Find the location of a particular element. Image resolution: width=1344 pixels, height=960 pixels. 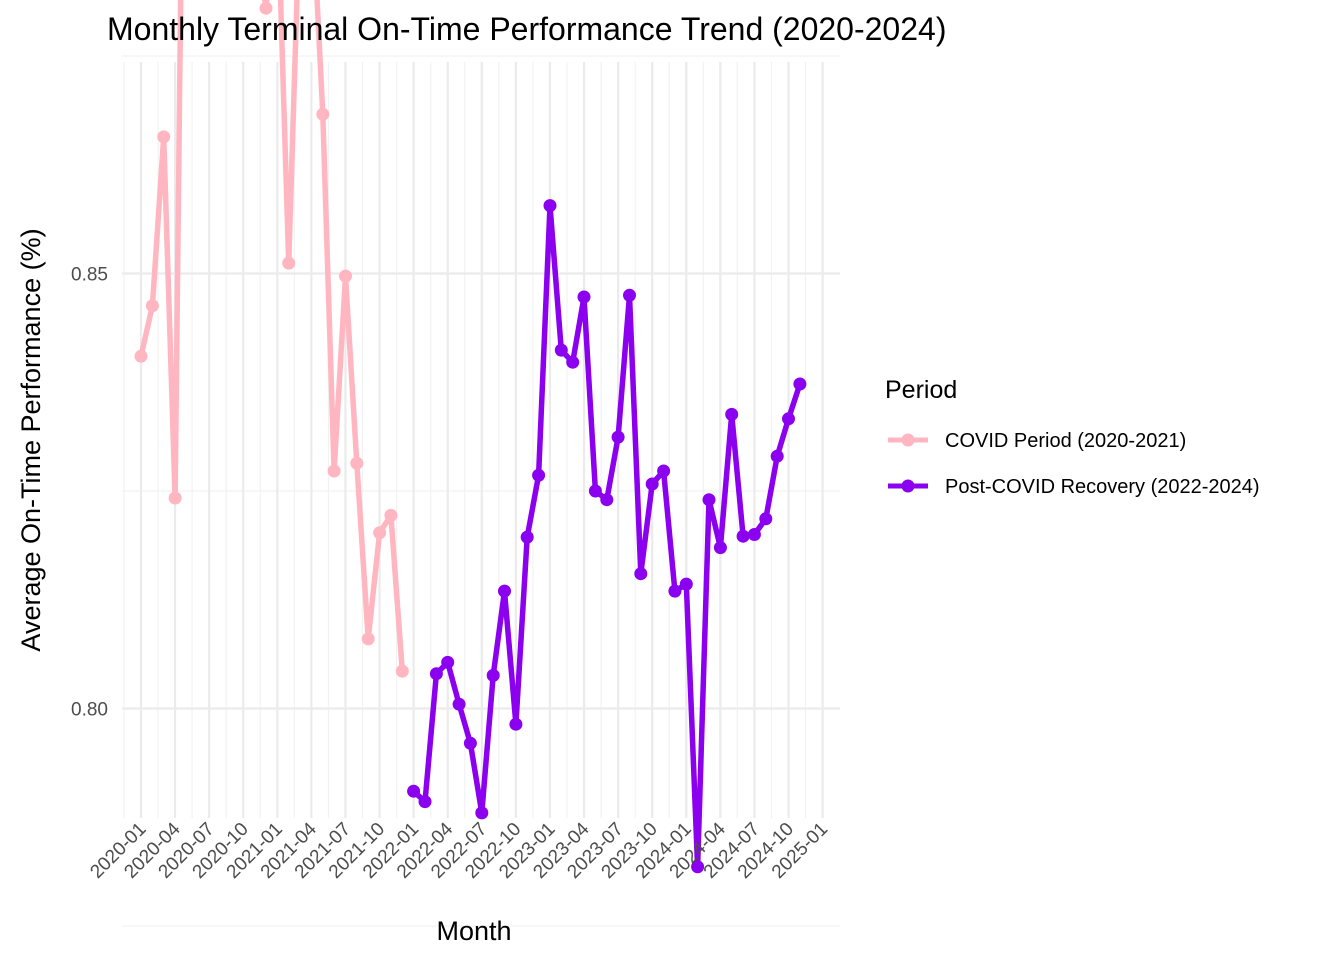

legend-item-post-covid: Post-COVID Recovery (2022-2024) is located at coordinates (1074, 487).